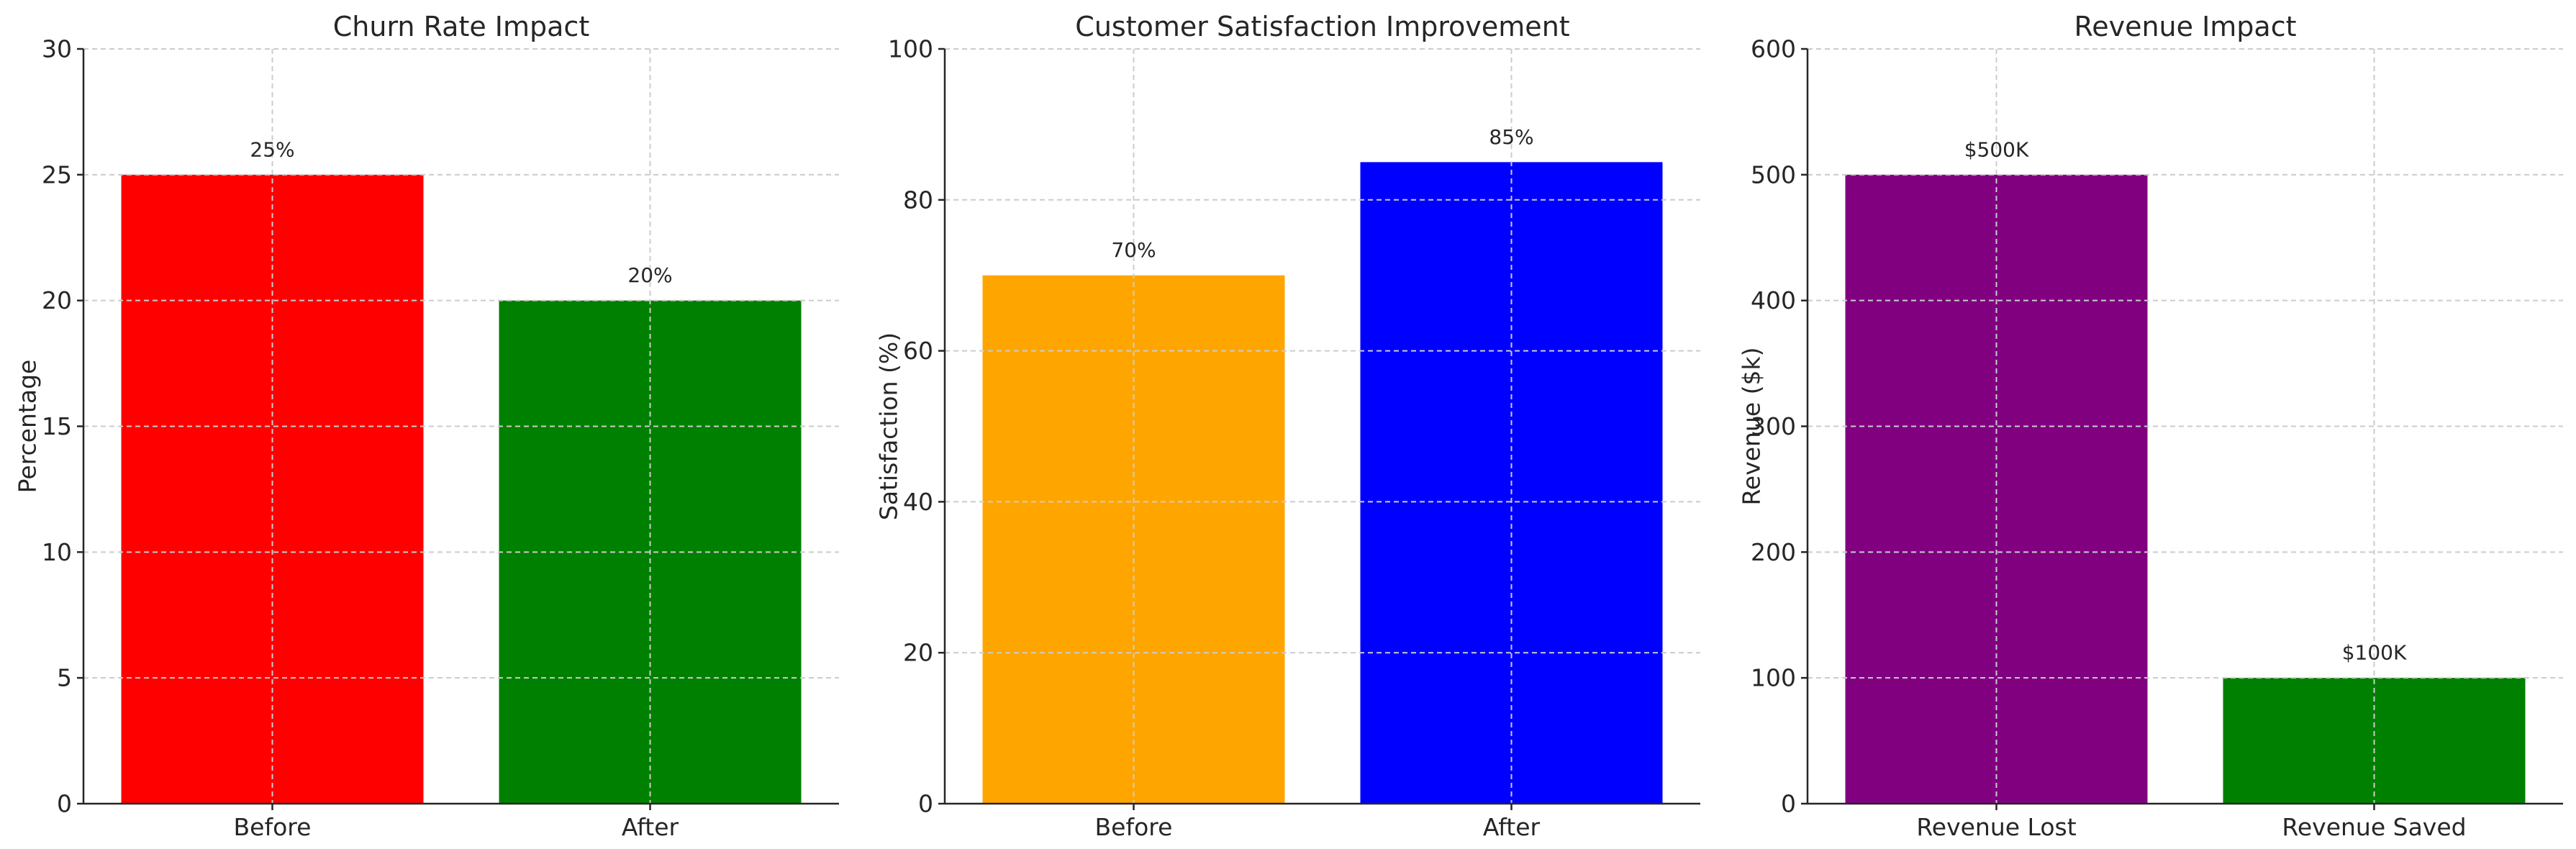  Describe the element at coordinates (918, 351) in the screenshot. I see `y-tick-label: 60` at that location.